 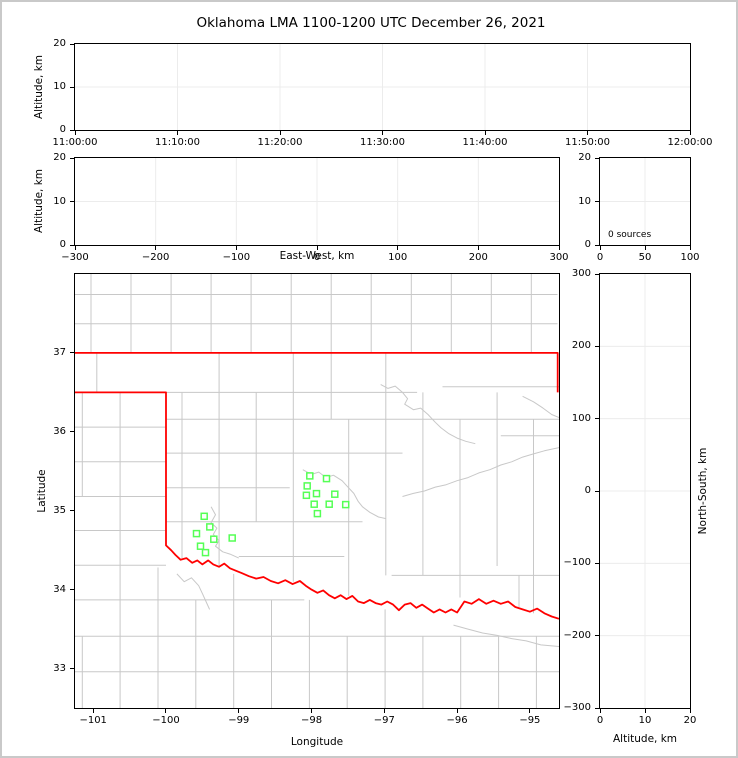 What do you see at coordinates (581, 346) in the screenshot?
I see `y-tick-label: 200` at bounding box center [581, 346].